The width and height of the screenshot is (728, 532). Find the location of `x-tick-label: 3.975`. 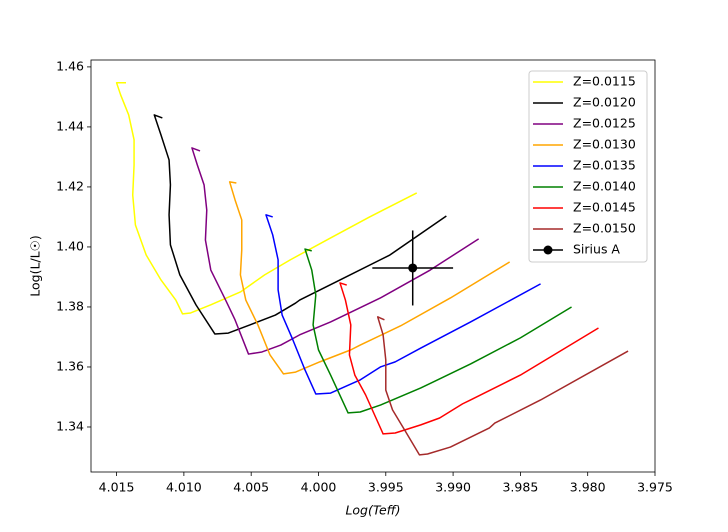

x-tick-label: 3.975 is located at coordinates (655, 487).